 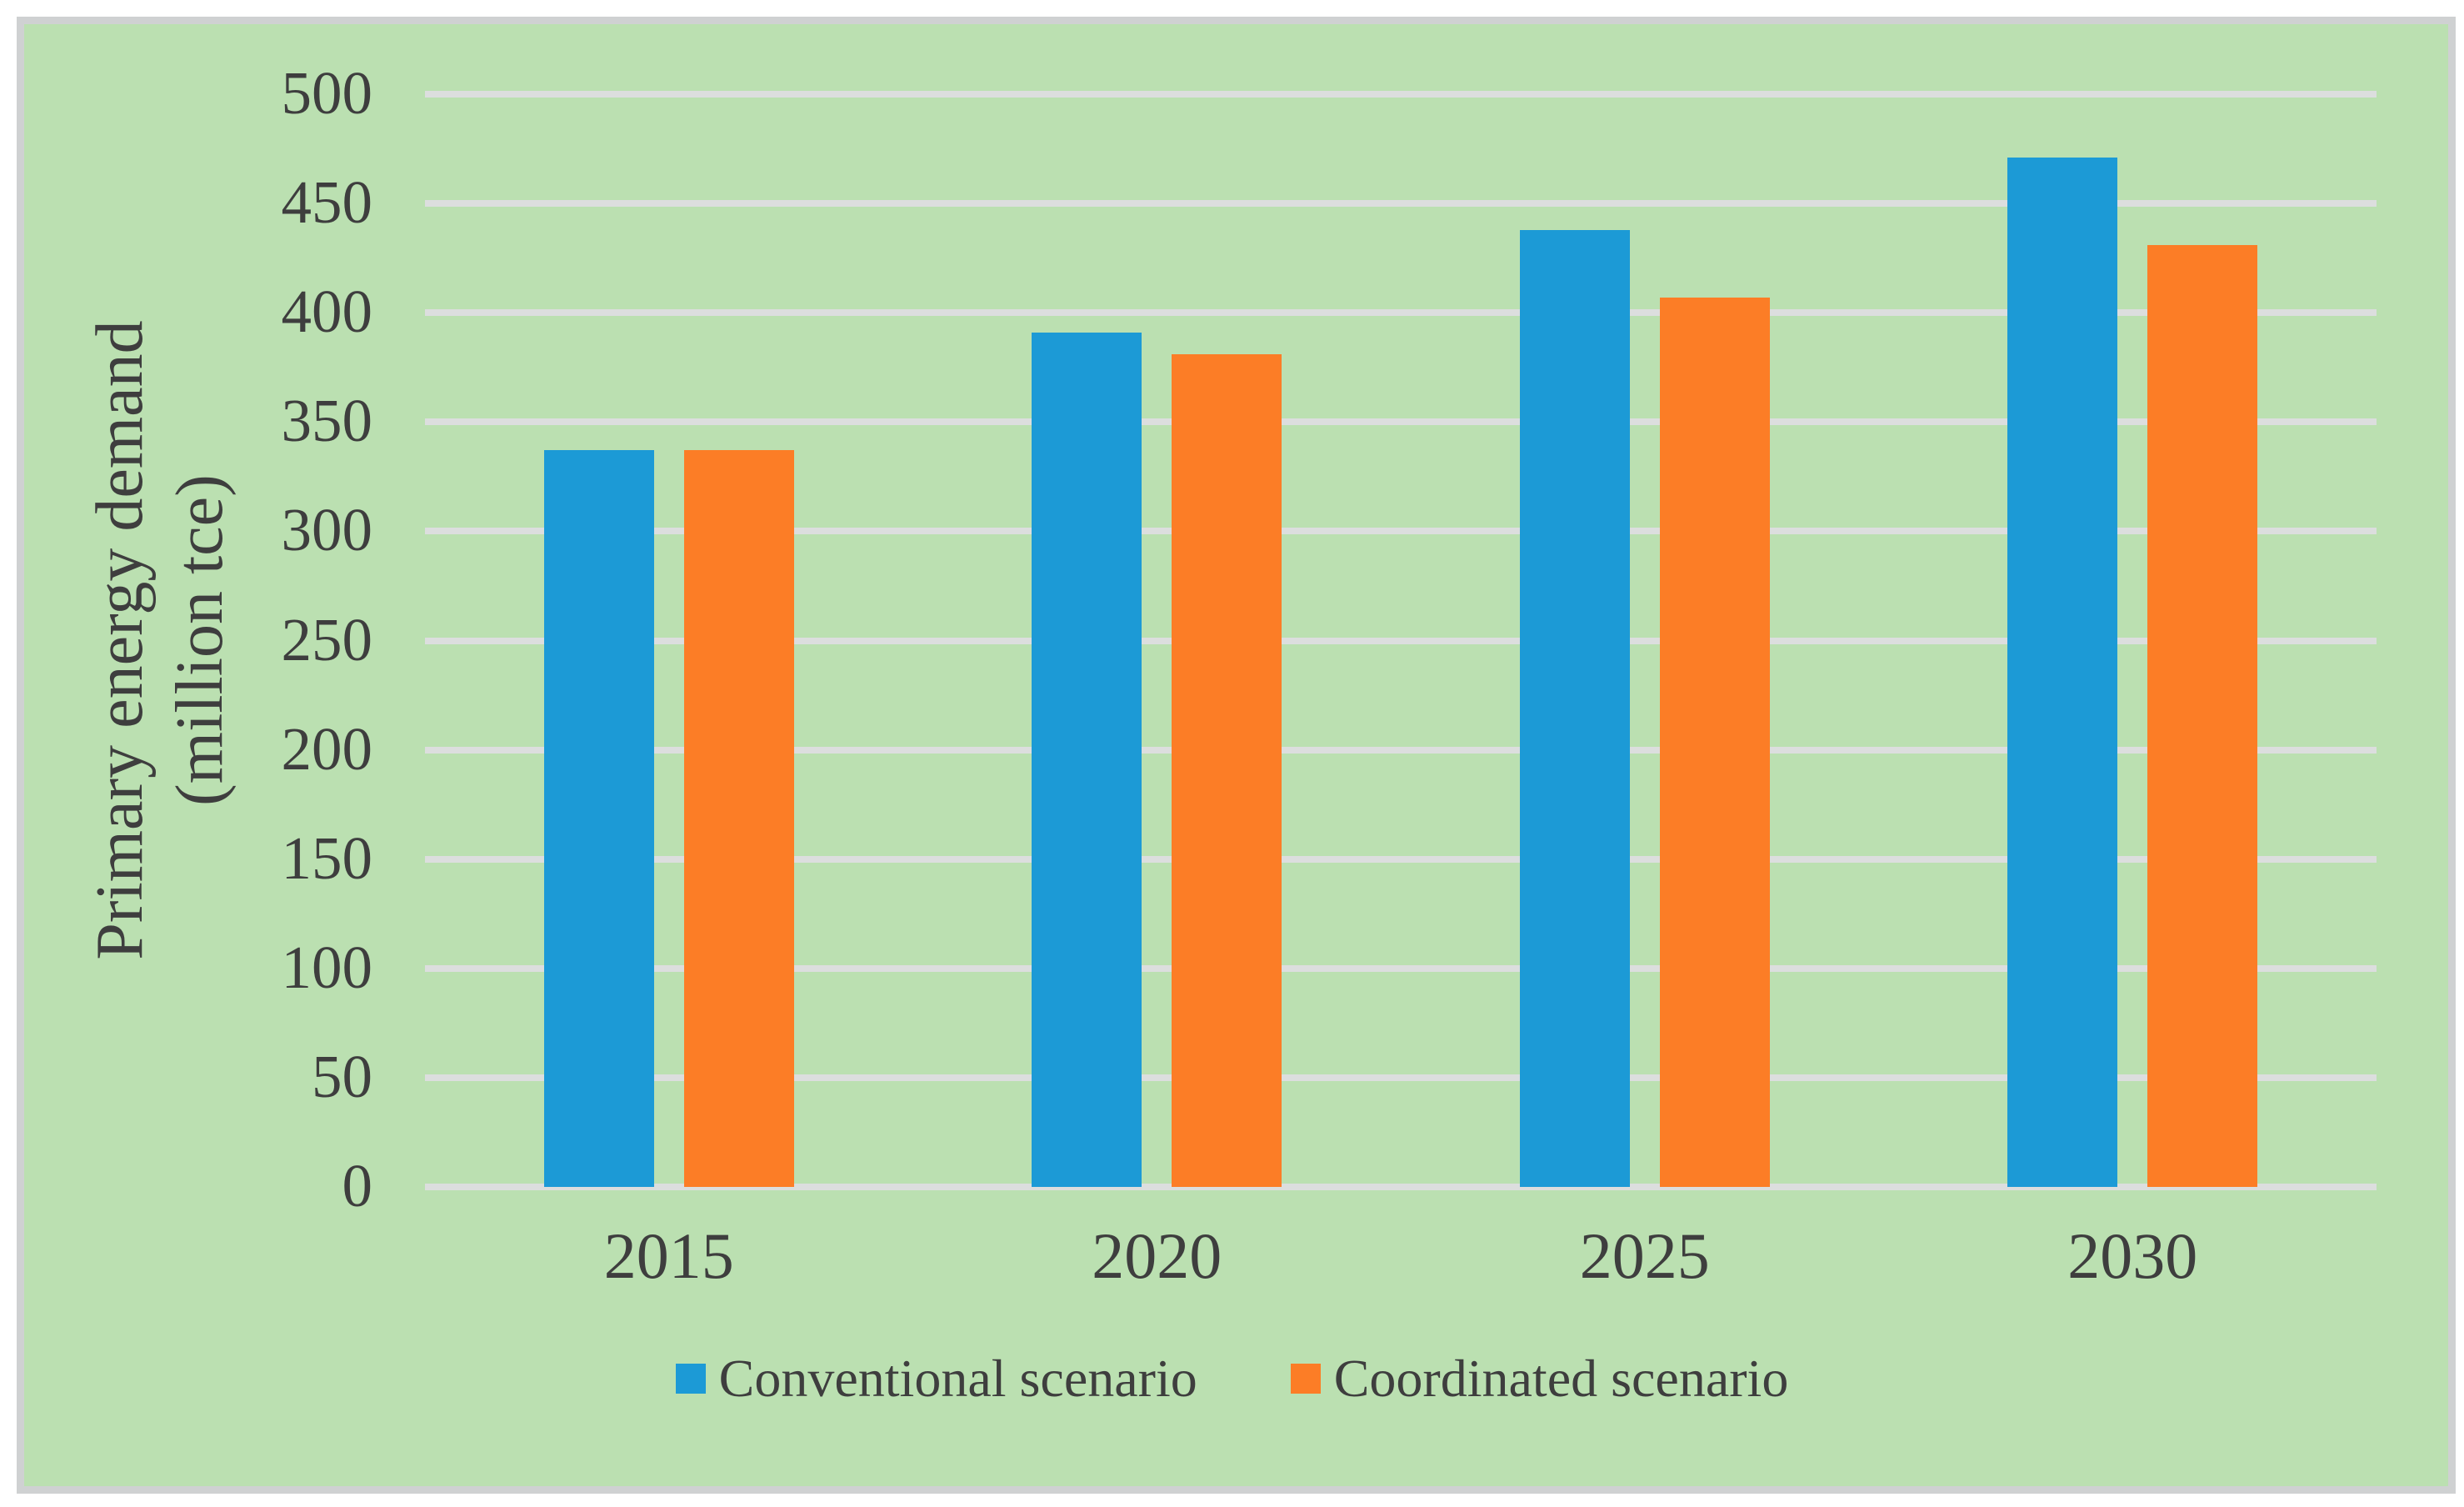 What do you see at coordinates (357, 1186) in the screenshot?
I see `y-tick-label: 0` at bounding box center [357, 1186].